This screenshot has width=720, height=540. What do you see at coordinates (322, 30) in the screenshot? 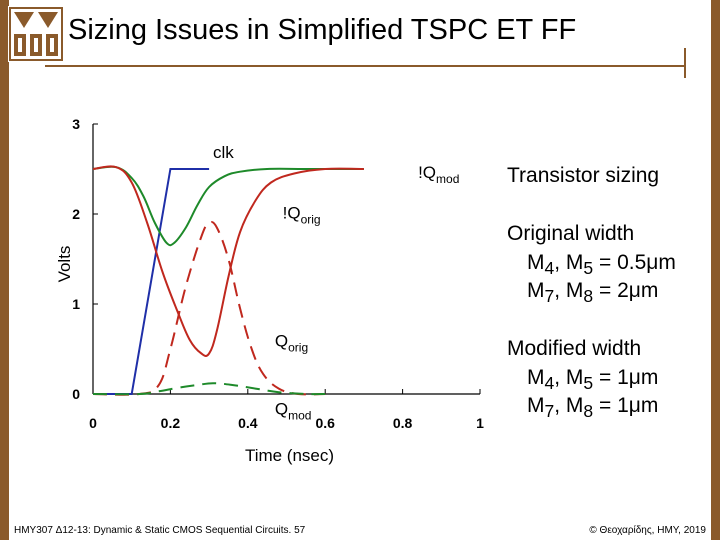
I see `slide-title: Sizing Issues in Simplified TSPC ET FF` at bounding box center [322, 30].